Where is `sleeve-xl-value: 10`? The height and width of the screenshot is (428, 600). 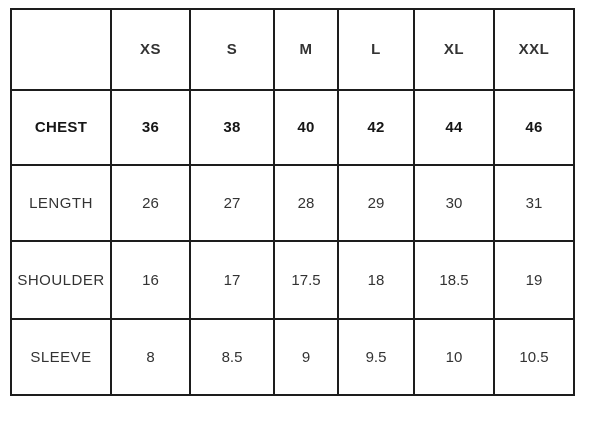
sleeve-xl-value: 10 is located at coordinates (454, 357).